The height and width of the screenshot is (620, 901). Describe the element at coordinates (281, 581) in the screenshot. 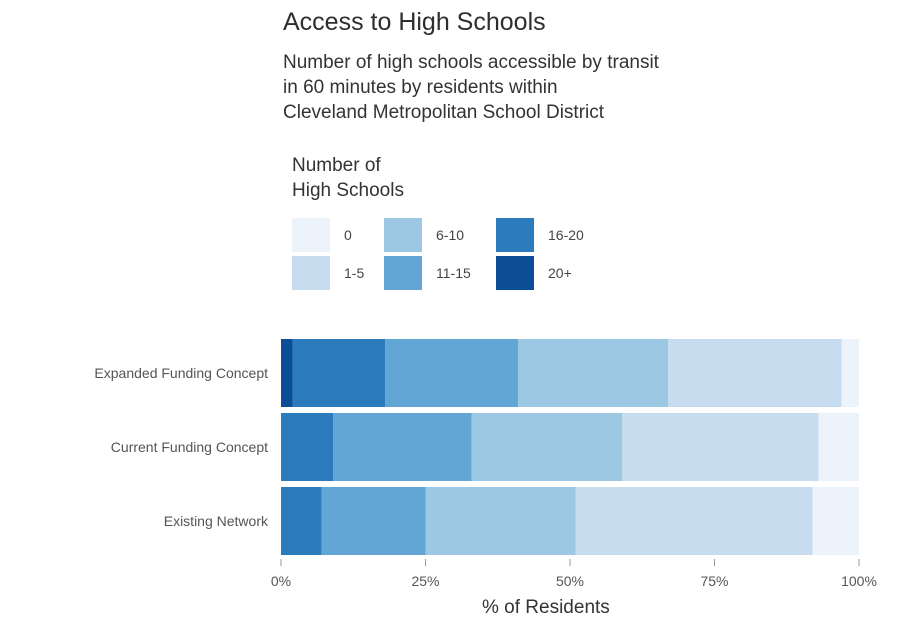

I see `x-tick-label-0: 0%` at that location.